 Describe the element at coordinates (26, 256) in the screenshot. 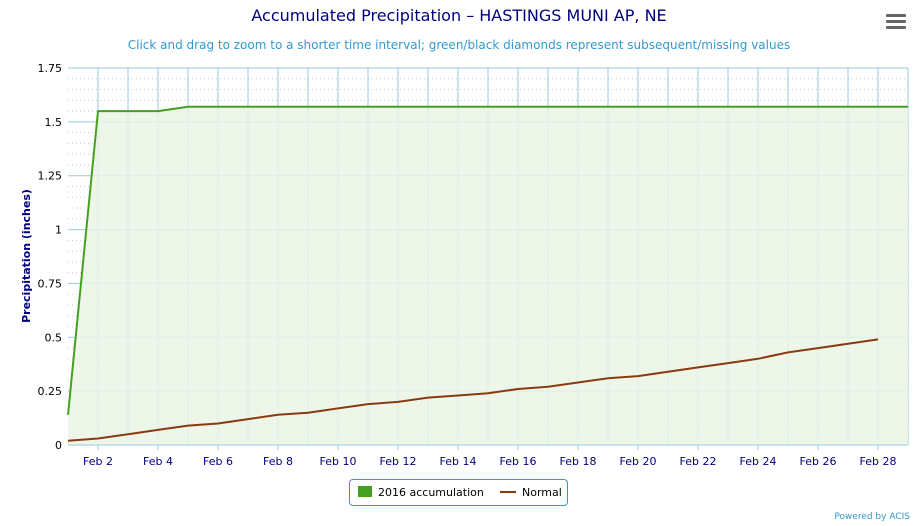

I see `y-axis-label: Precipitation (inches)` at that location.